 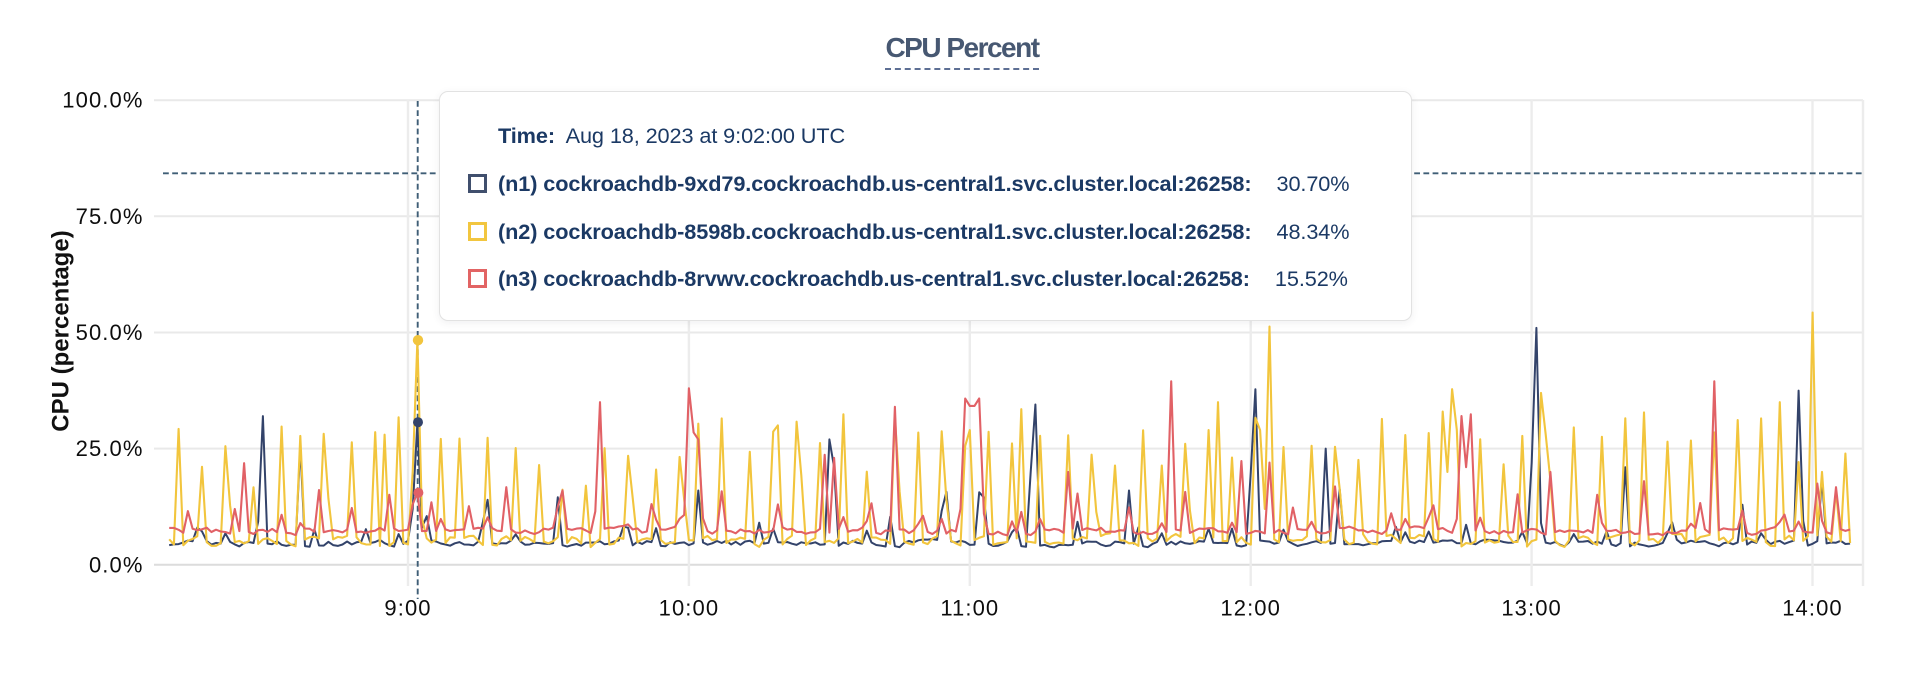 What do you see at coordinates (110, 216) in the screenshot?
I see `svg-text: 75.0%` at bounding box center [110, 216].